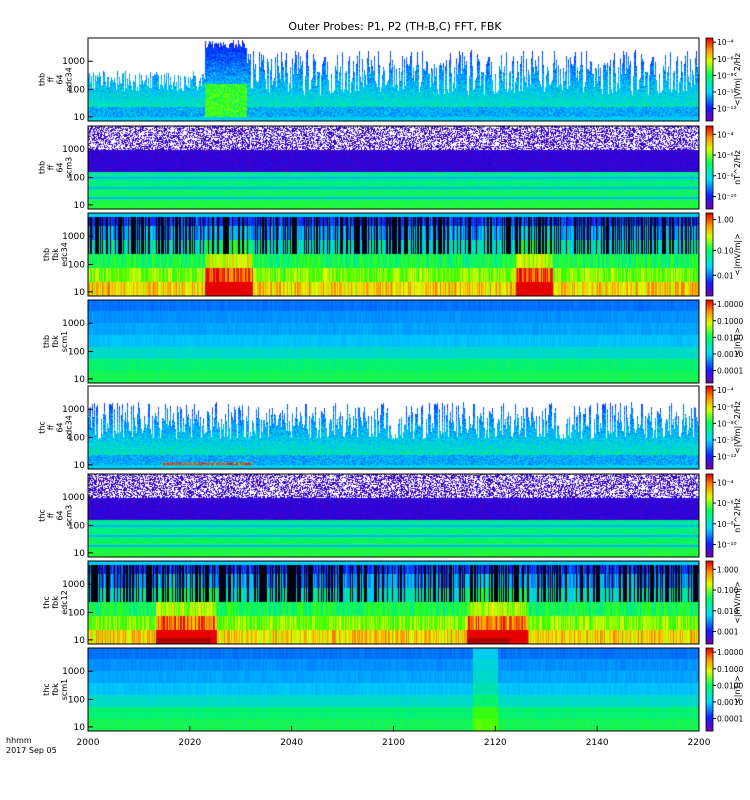 Image resolution: width=750 pixels, height=800 pixels. What do you see at coordinates (291, 743) in the screenshot?
I see `x-tick-label: 2040` at bounding box center [291, 743].